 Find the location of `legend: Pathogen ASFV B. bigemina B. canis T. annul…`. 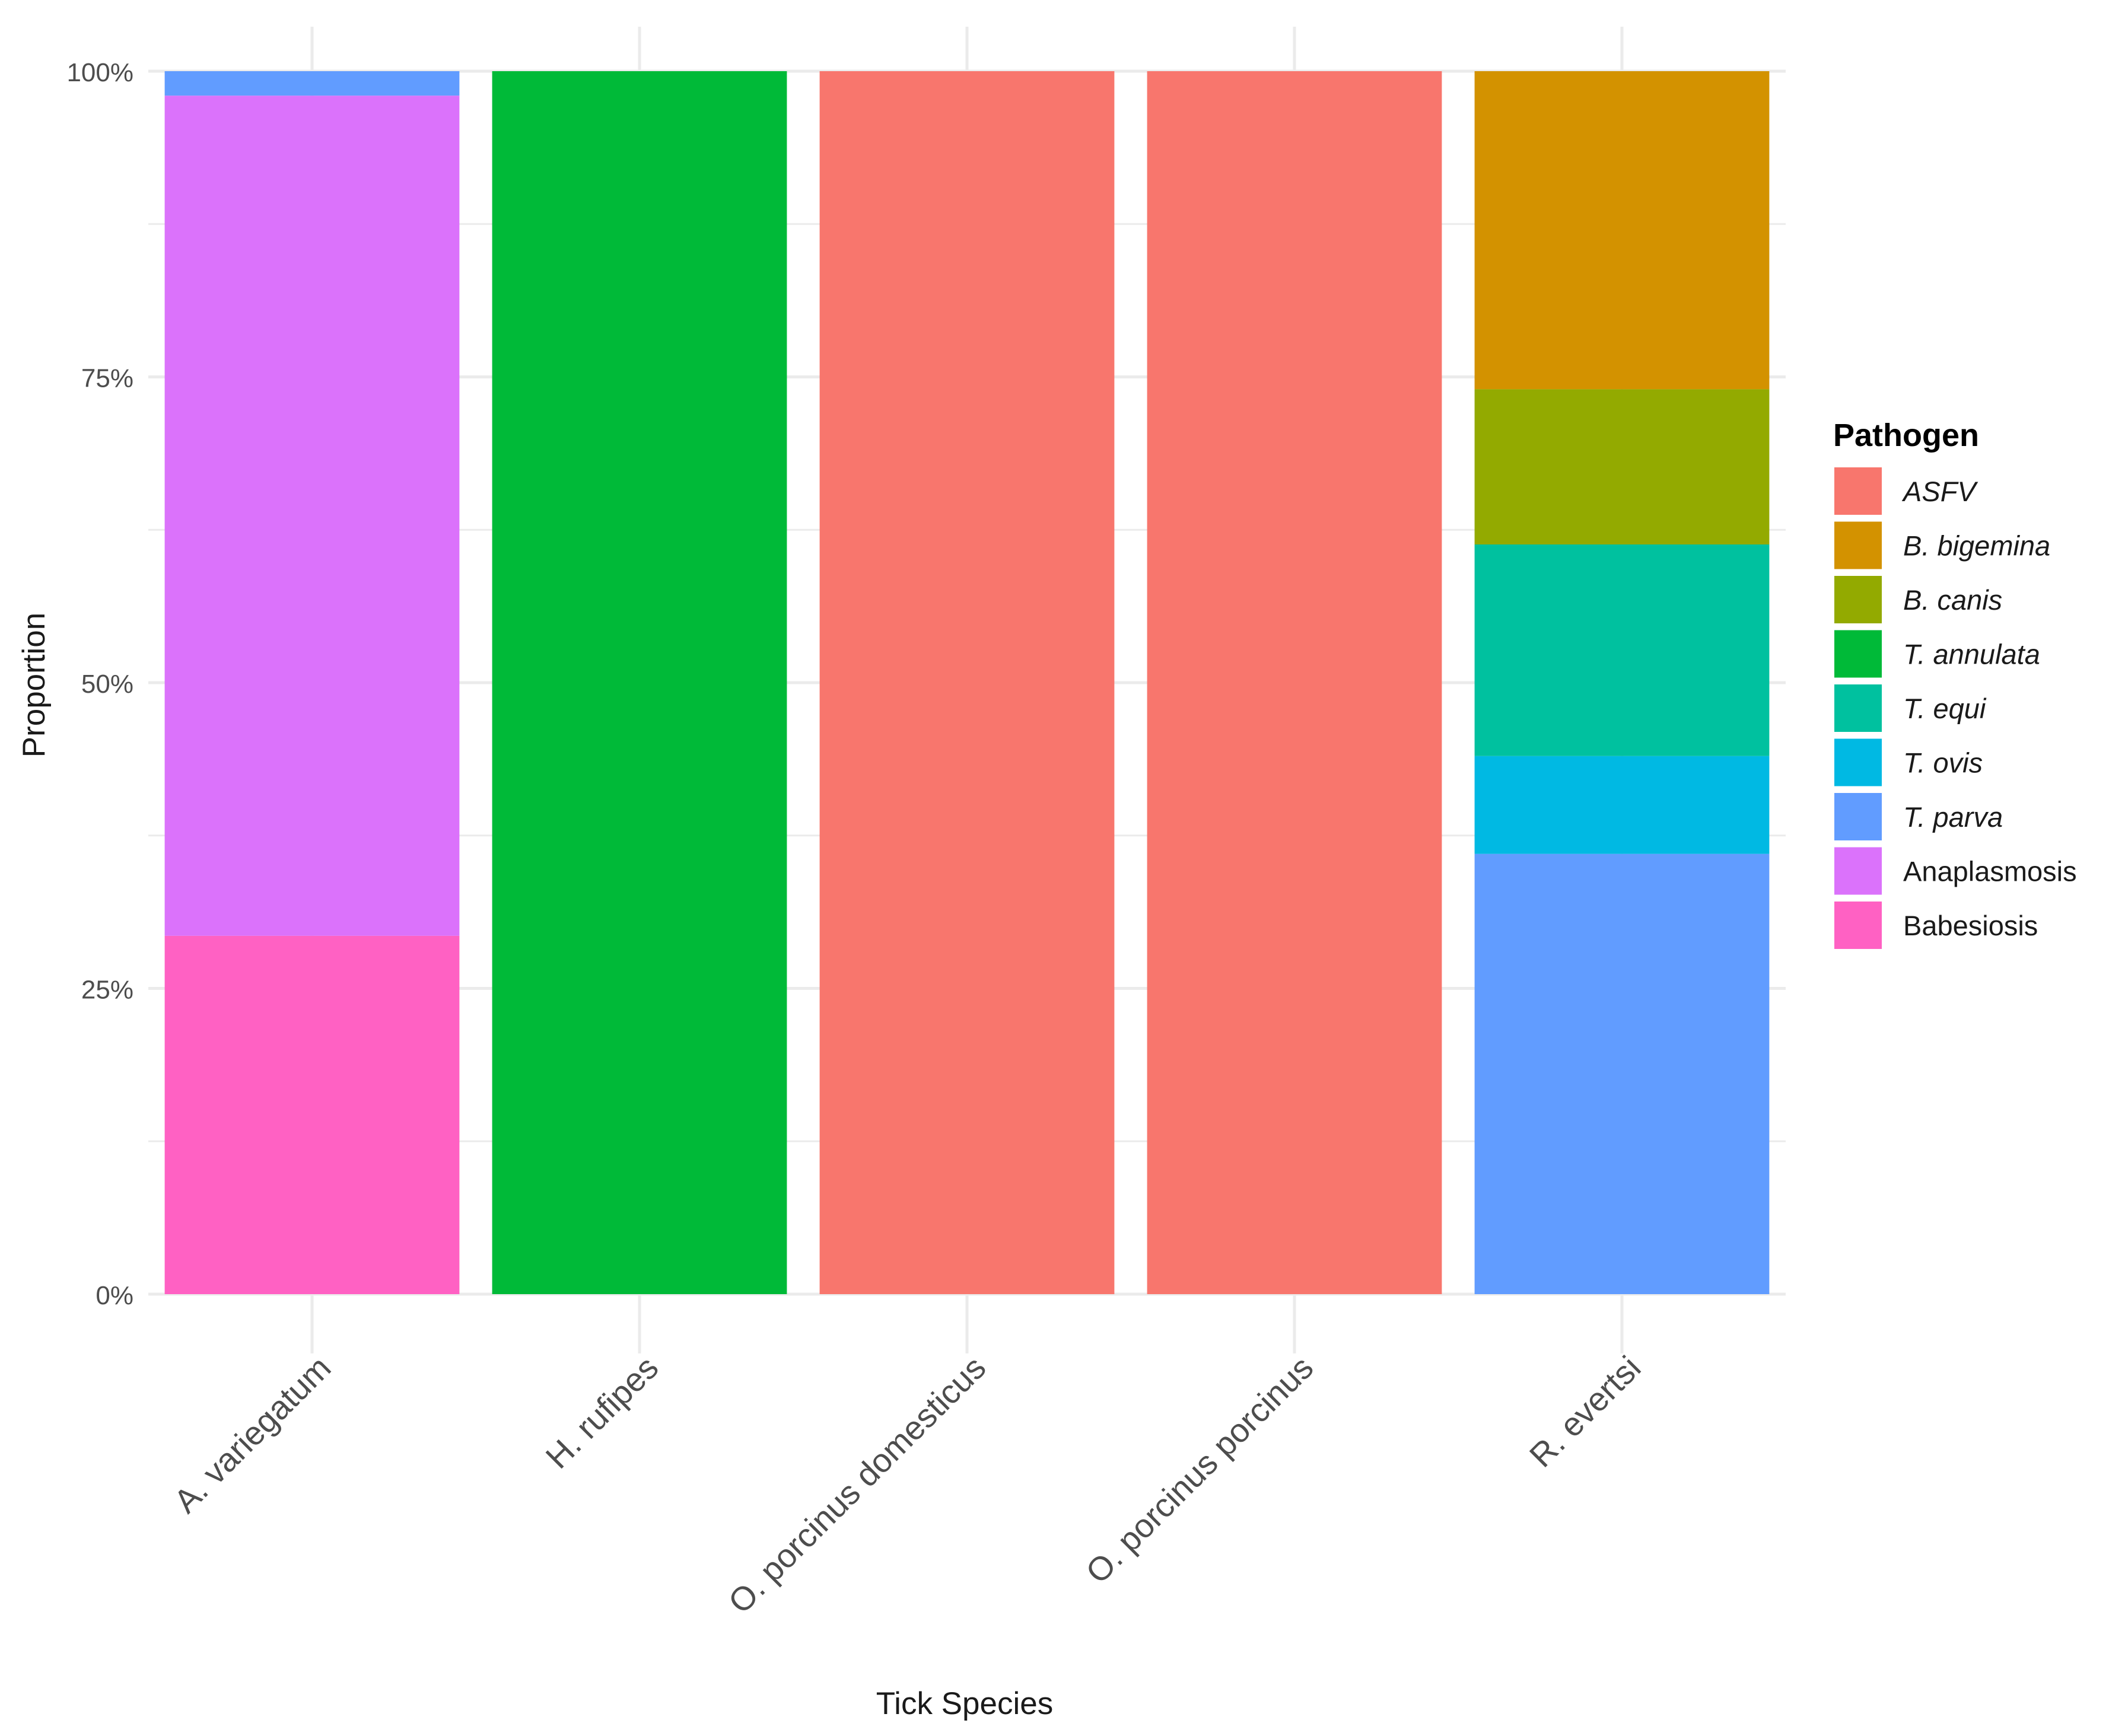

legend: Pathogen ASFV B. bigemina B. canis T. annul… is located at coordinates (1955, 683).